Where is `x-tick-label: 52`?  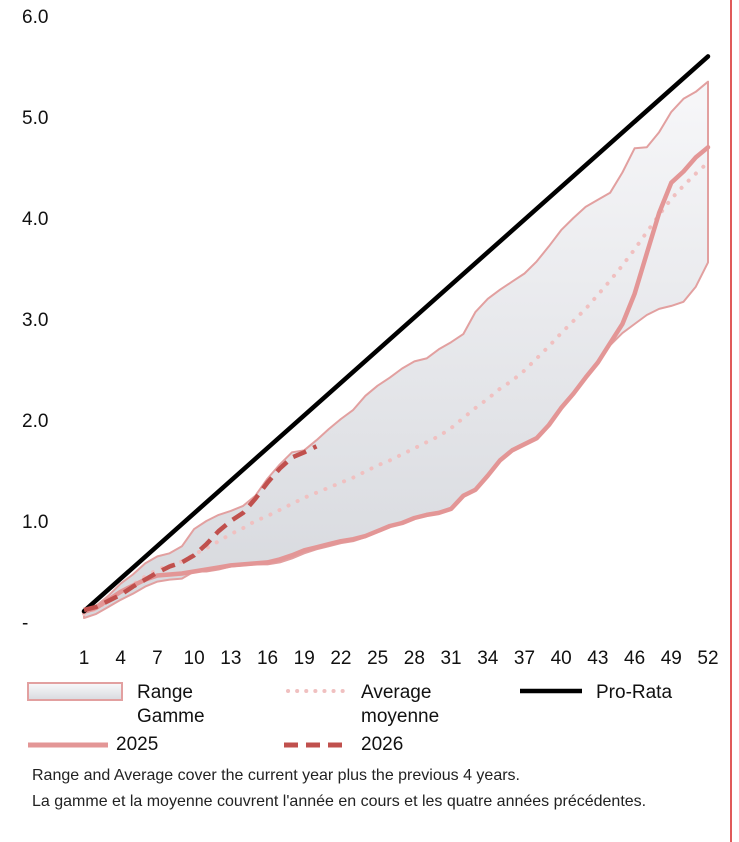
x-tick-label: 52 is located at coordinates (707, 658).